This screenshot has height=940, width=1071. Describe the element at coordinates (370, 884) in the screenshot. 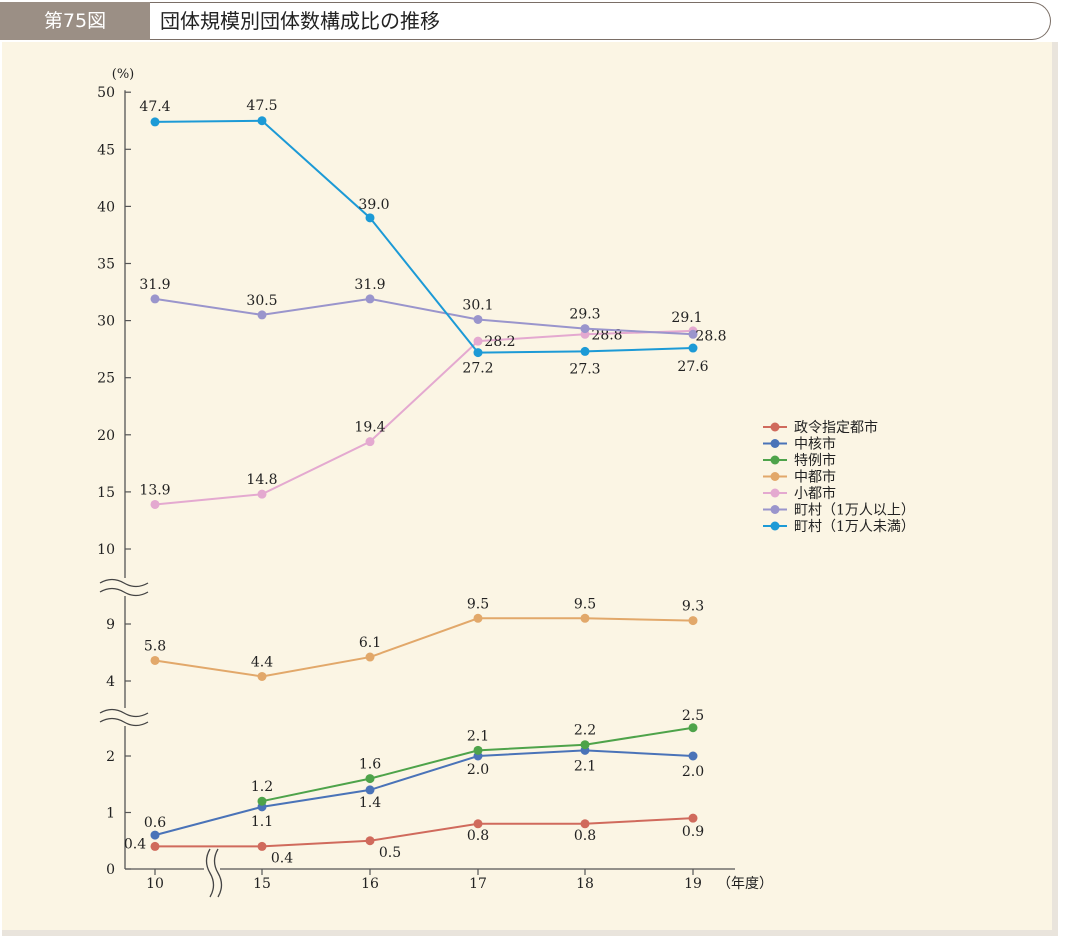

I see `x-tick-label: 16` at that location.